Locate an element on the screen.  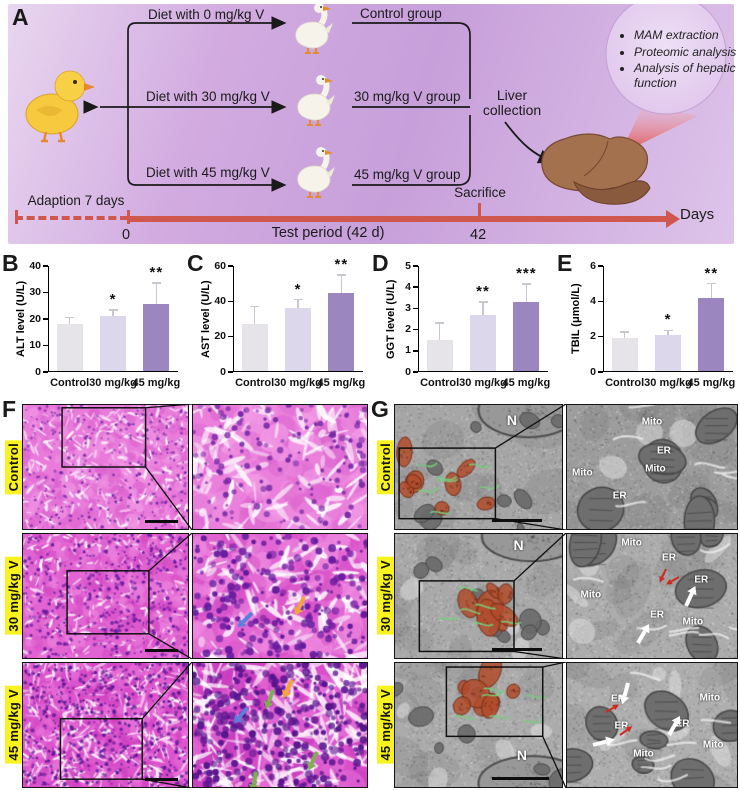
panel-label-a: A is located at coordinates (20, 17).